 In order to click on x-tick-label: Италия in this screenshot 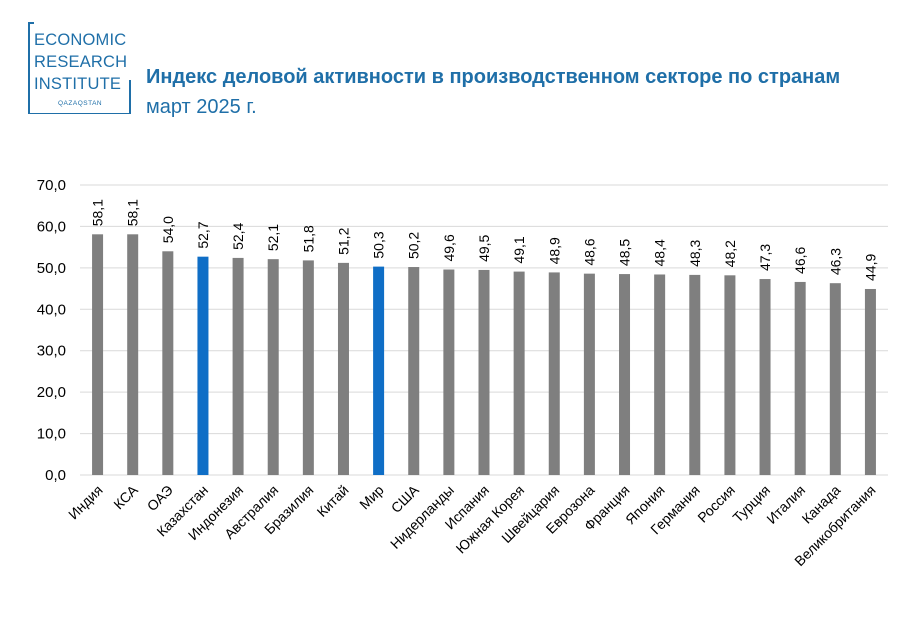, I will do `click(785, 504)`.